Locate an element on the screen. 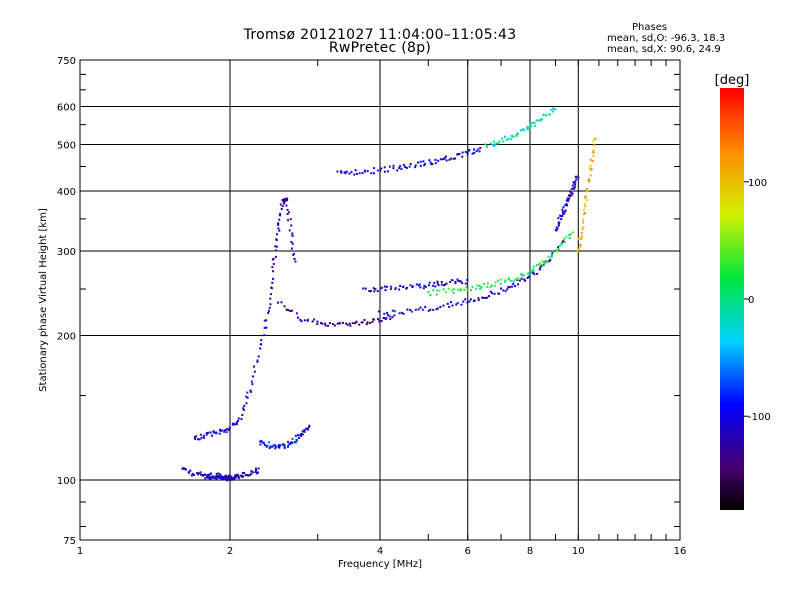 The width and height of the screenshot is (800, 600). phase-x-stats: mean, sd,X: 90.6, 24.9 is located at coordinates (664, 49).